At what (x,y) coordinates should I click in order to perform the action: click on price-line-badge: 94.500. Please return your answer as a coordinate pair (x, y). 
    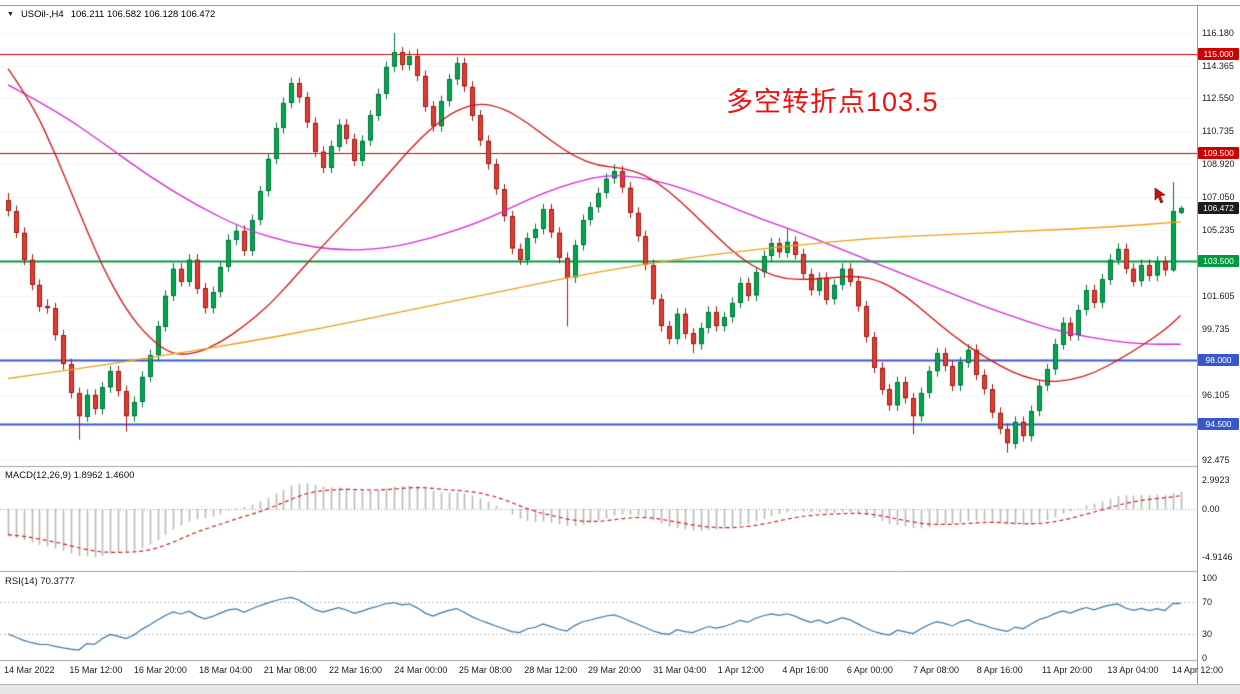
    Looking at the image, I should click on (1218, 423).